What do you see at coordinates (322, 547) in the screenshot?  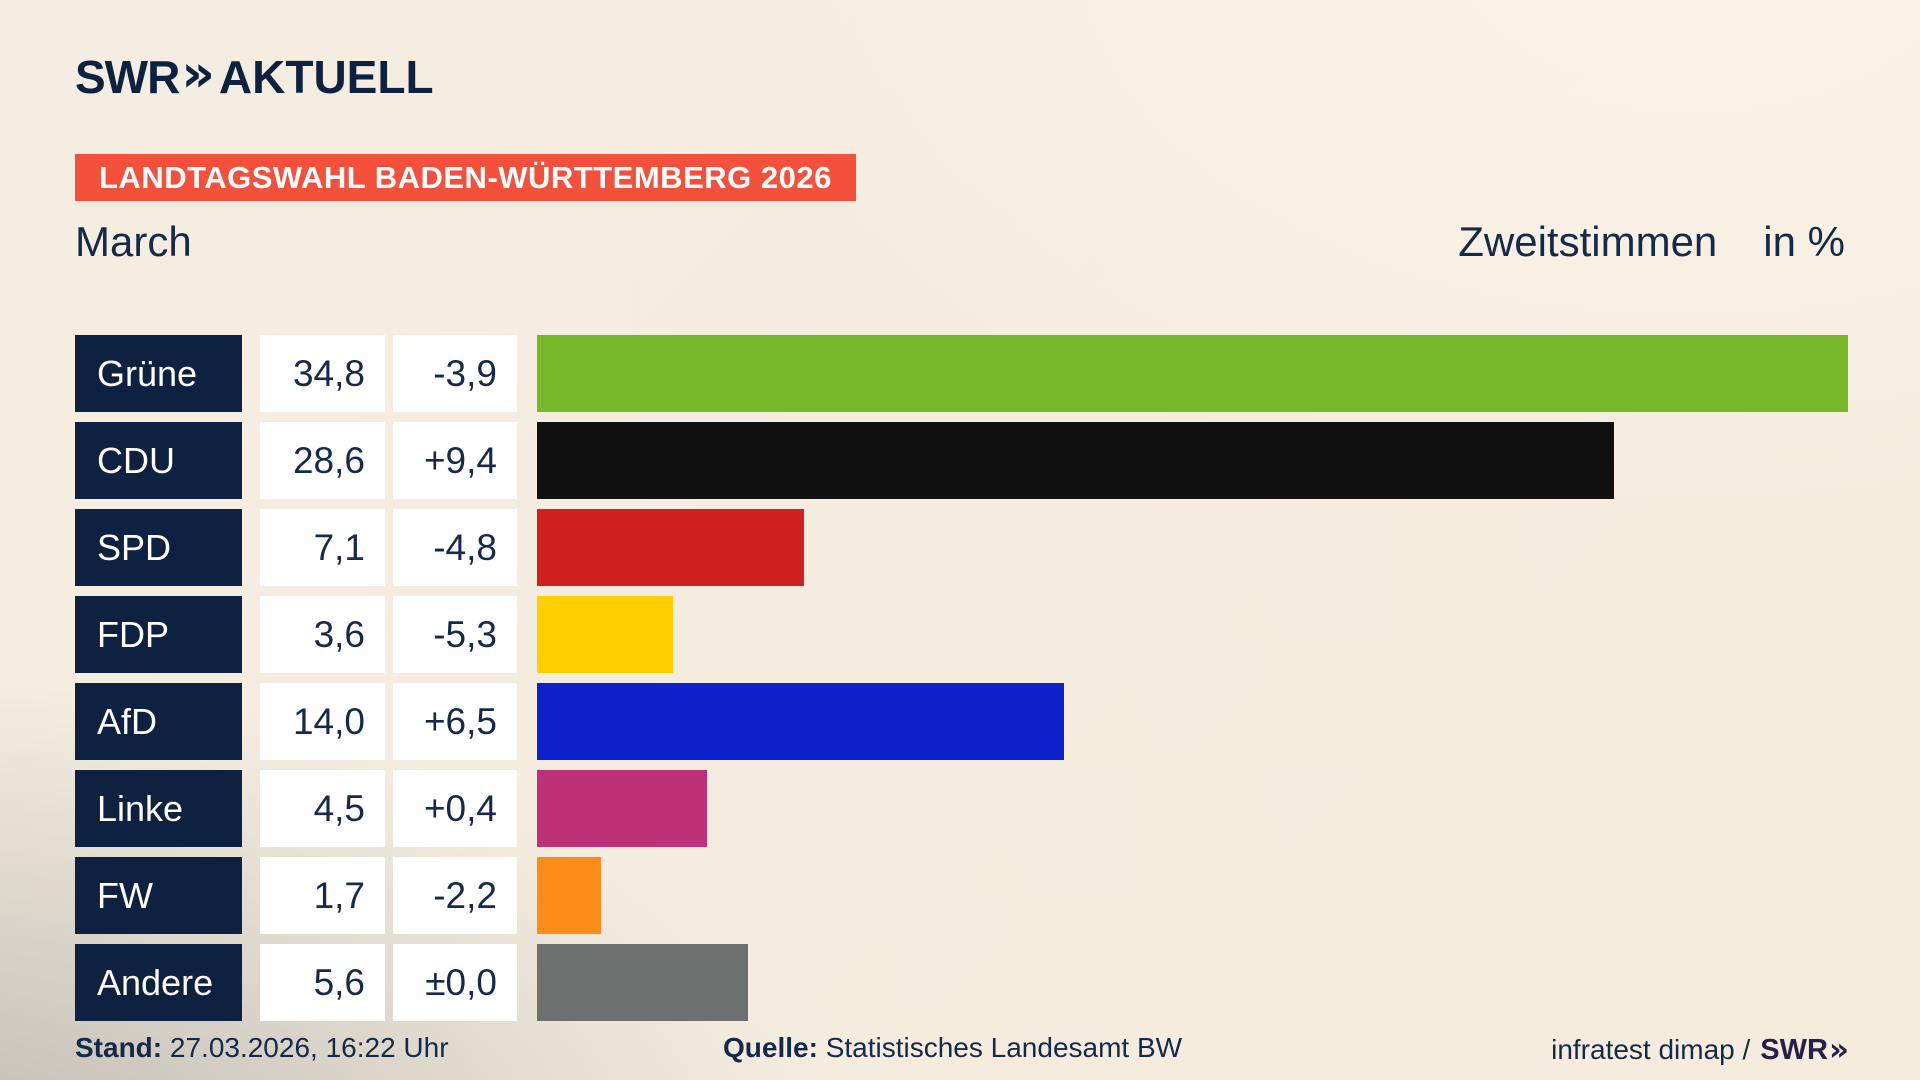 I see `party-value-box: 7,1` at bounding box center [322, 547].